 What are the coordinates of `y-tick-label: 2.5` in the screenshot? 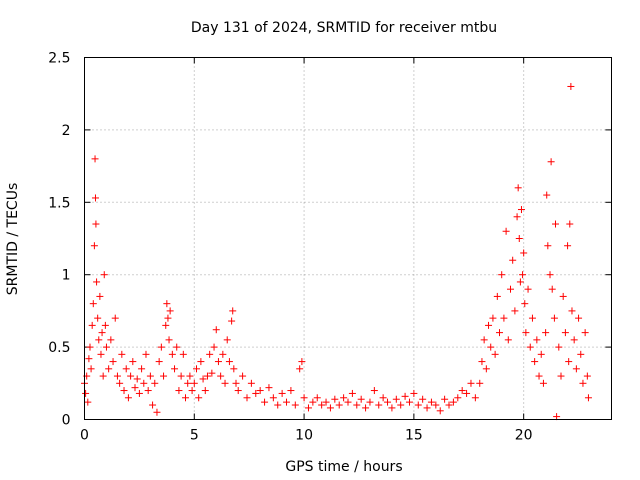 It's located at (59, 59).